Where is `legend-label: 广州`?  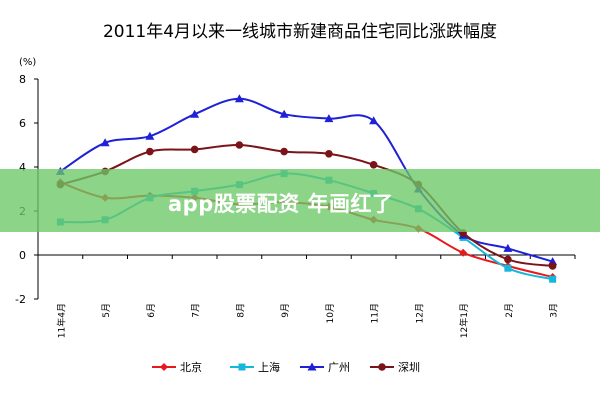
legend-label: 广州 is located at coordinates (339, 367).